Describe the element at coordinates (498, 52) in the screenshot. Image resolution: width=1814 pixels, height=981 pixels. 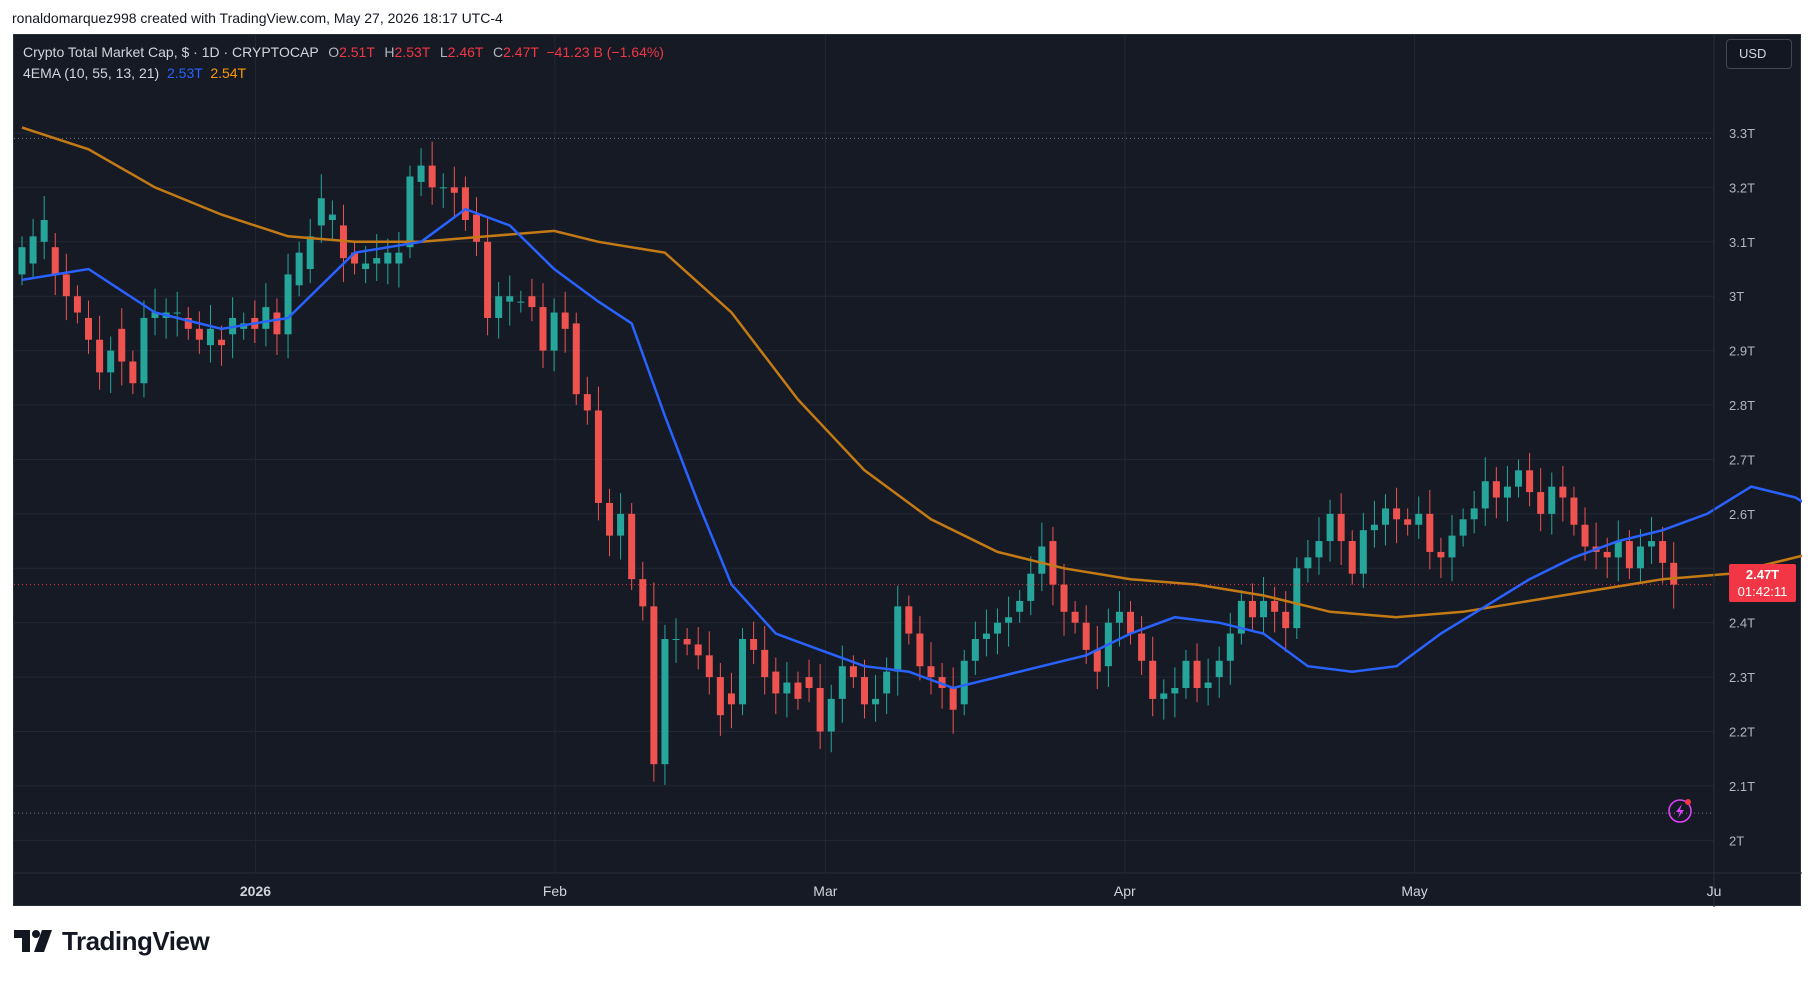
I see `close-label: C` at that location.